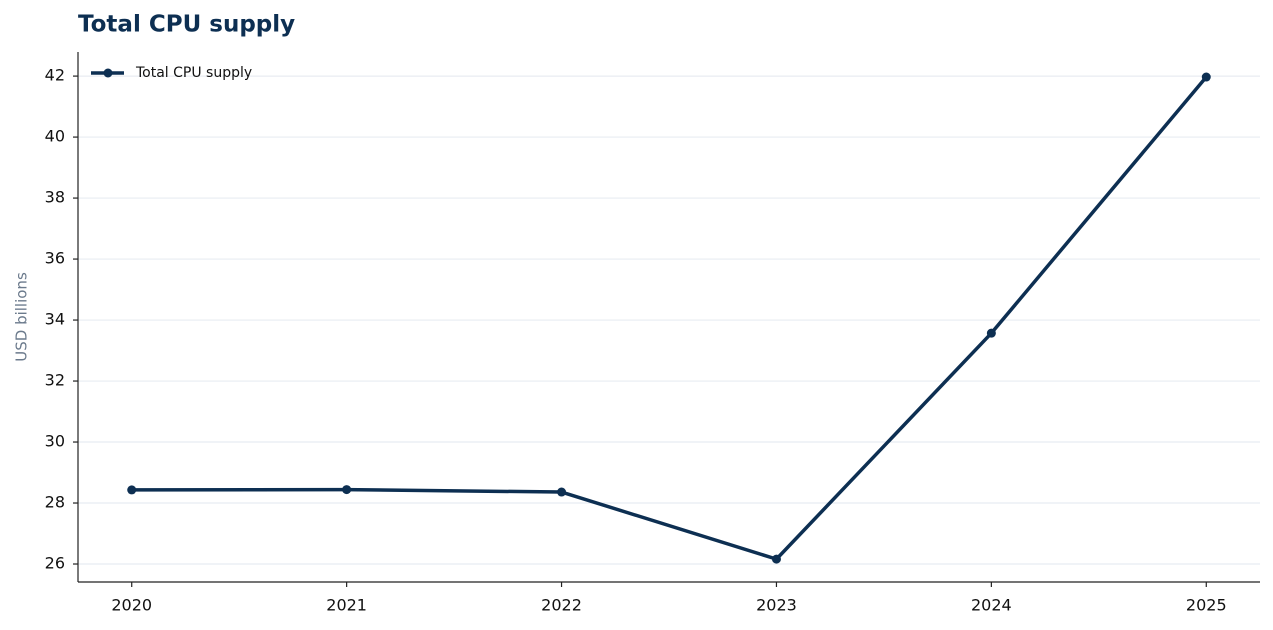  What do you see at coordinates (22, 317) in the screenshot?
I see `y-axis-label: USD billions` at bounding box center [22, 317].